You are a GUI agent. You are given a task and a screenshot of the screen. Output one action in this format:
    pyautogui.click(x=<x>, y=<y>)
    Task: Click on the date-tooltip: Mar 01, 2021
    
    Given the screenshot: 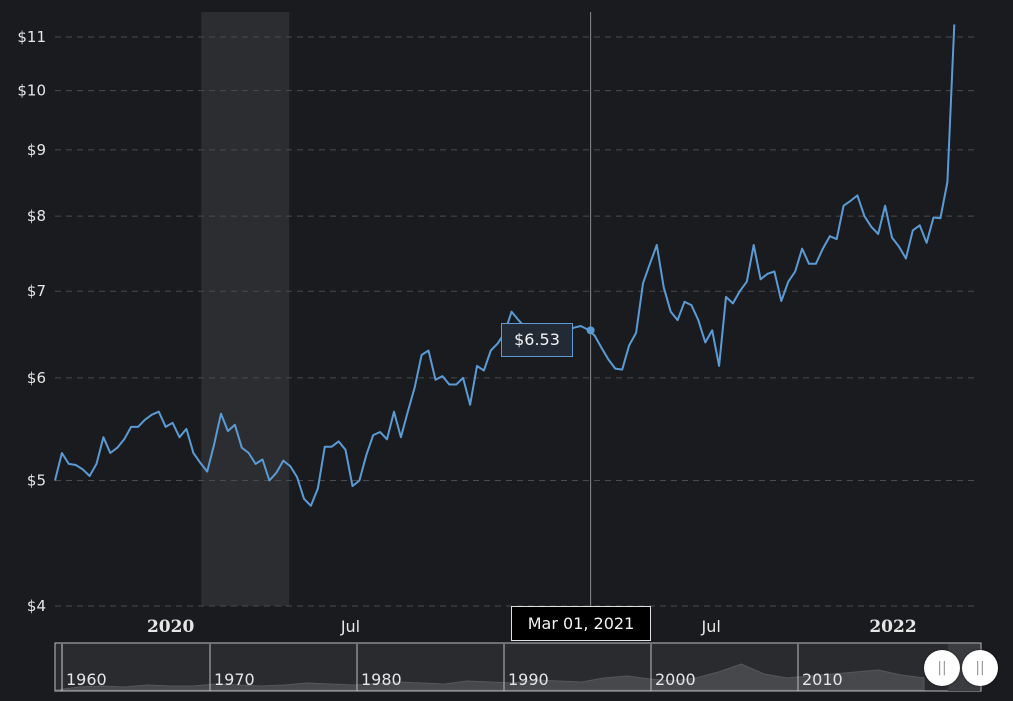 What is the action you would take?
    pyautogui.click(x=581, y=623)
    